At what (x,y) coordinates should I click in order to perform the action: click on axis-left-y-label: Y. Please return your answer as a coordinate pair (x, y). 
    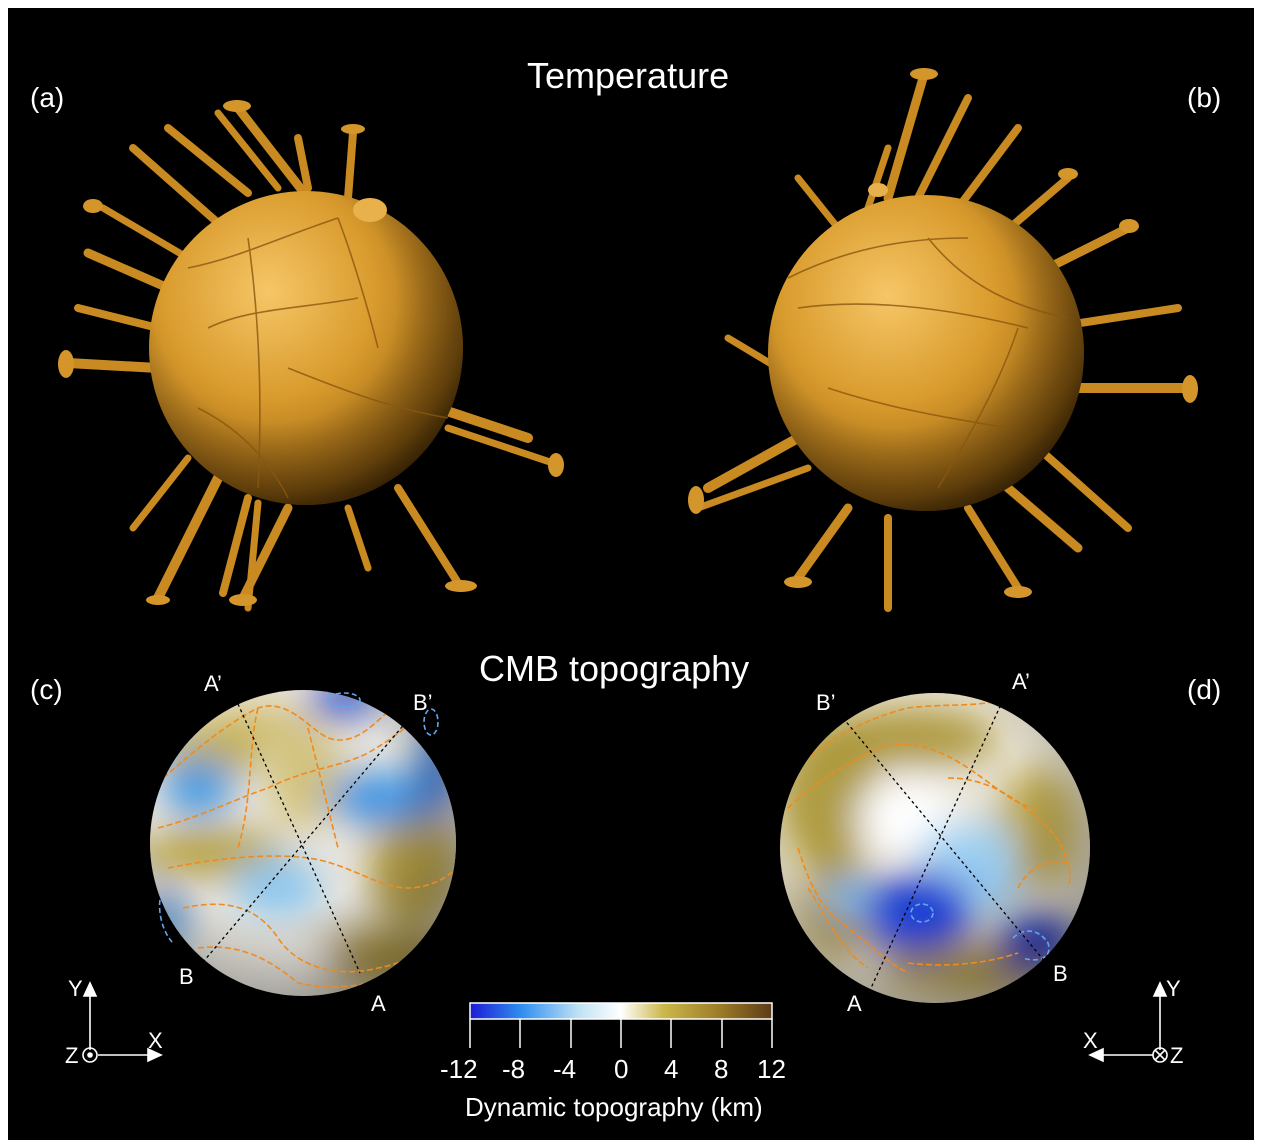
    Looking at the image, I should click on (75, 988).